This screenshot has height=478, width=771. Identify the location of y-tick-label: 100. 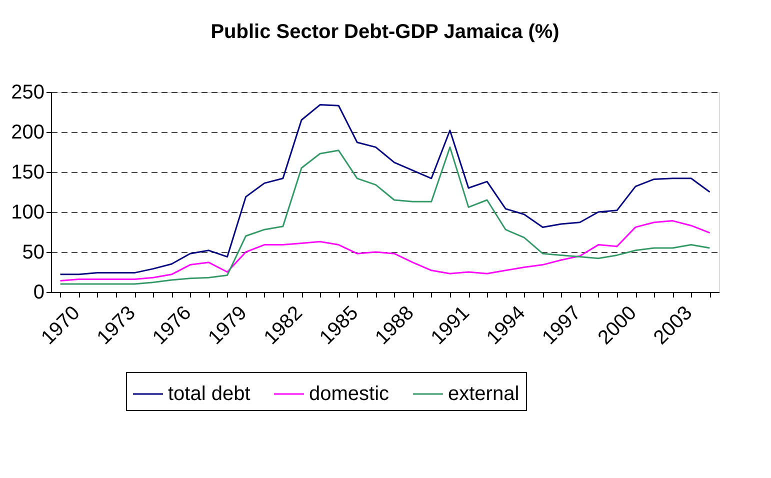
(27, 213).